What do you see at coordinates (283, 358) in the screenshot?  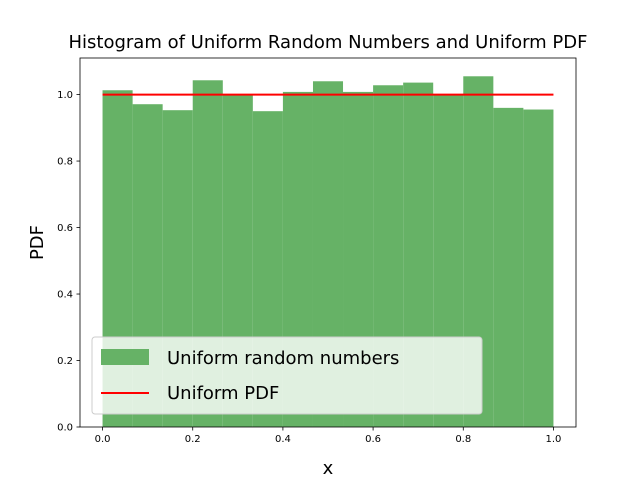 I see `legend-label-histogram: Uniform random numbers` at bounding box center [283, 358].